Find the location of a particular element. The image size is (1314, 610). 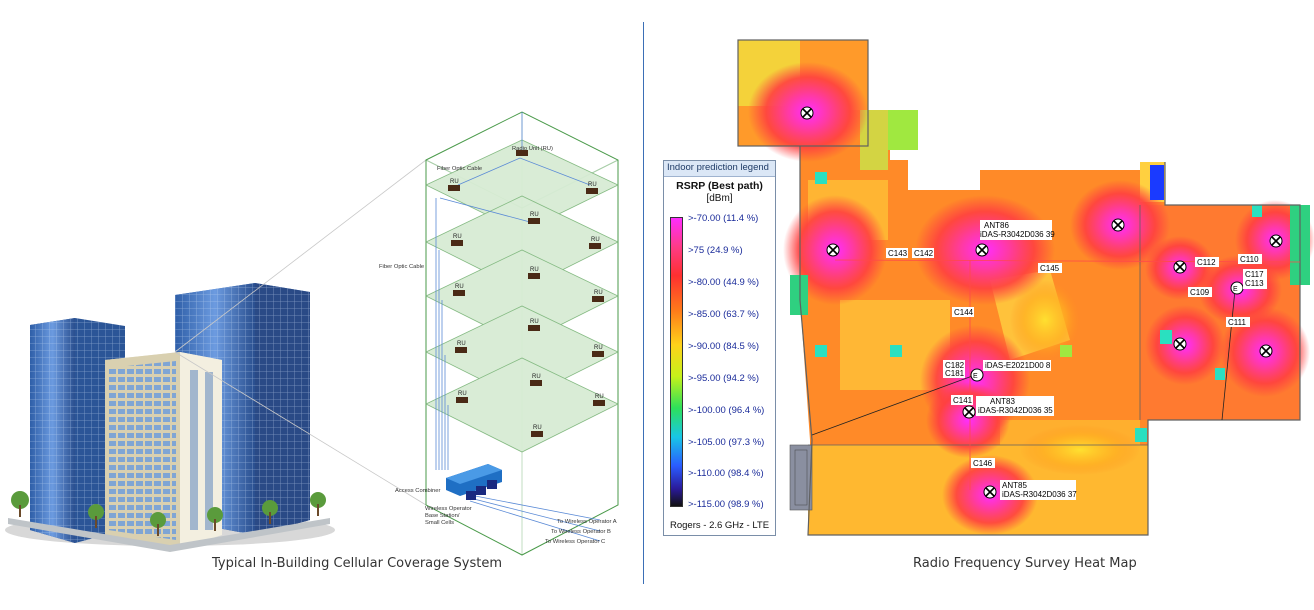

head-end-label: iDAS-E2021D00 8 is located at coordinates (1018, 365).